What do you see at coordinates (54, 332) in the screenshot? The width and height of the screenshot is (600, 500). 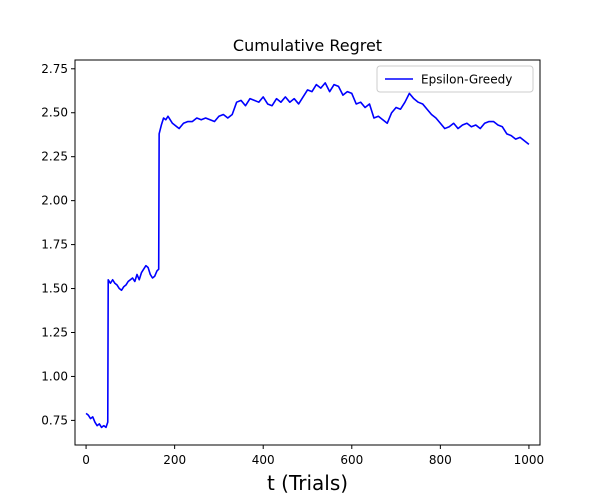 I see `y-tick-label: 1.25` at bounding box center [54, 332].